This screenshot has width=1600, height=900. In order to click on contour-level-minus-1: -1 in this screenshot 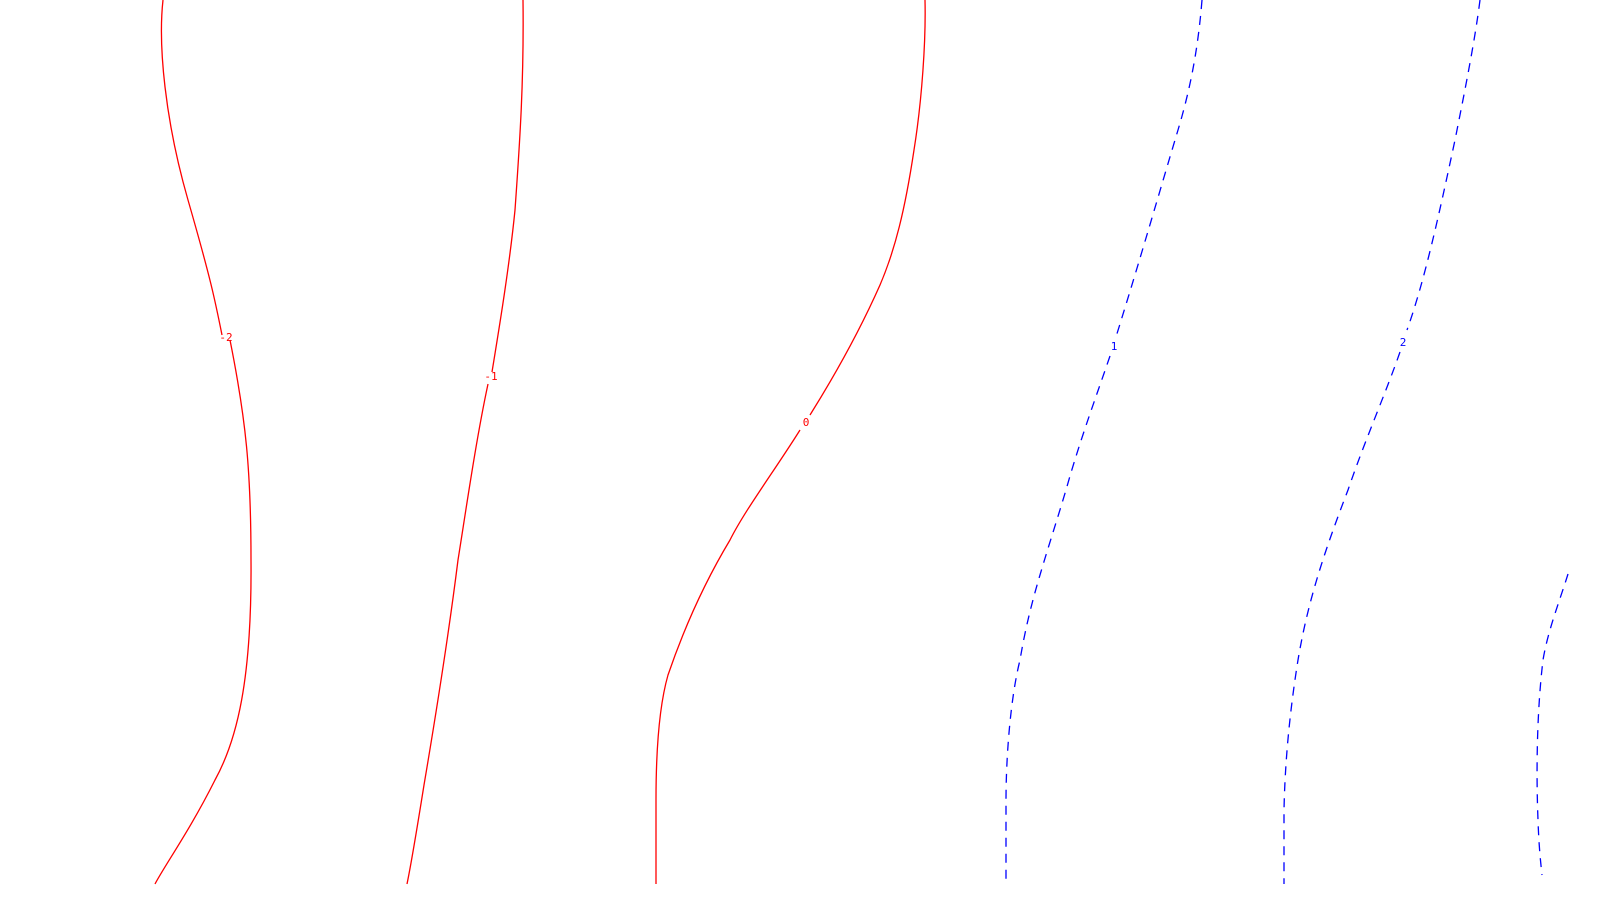, I will do `click(465, 442)`.